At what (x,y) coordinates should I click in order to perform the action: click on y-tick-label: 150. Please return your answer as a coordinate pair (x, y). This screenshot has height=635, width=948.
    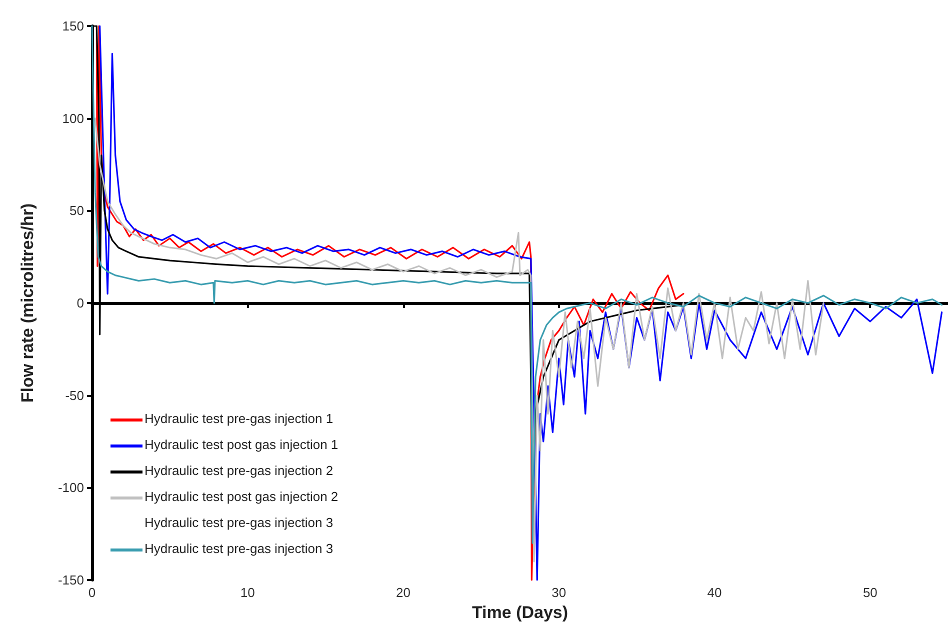
    Looking at the image, I should click on (73, 26).